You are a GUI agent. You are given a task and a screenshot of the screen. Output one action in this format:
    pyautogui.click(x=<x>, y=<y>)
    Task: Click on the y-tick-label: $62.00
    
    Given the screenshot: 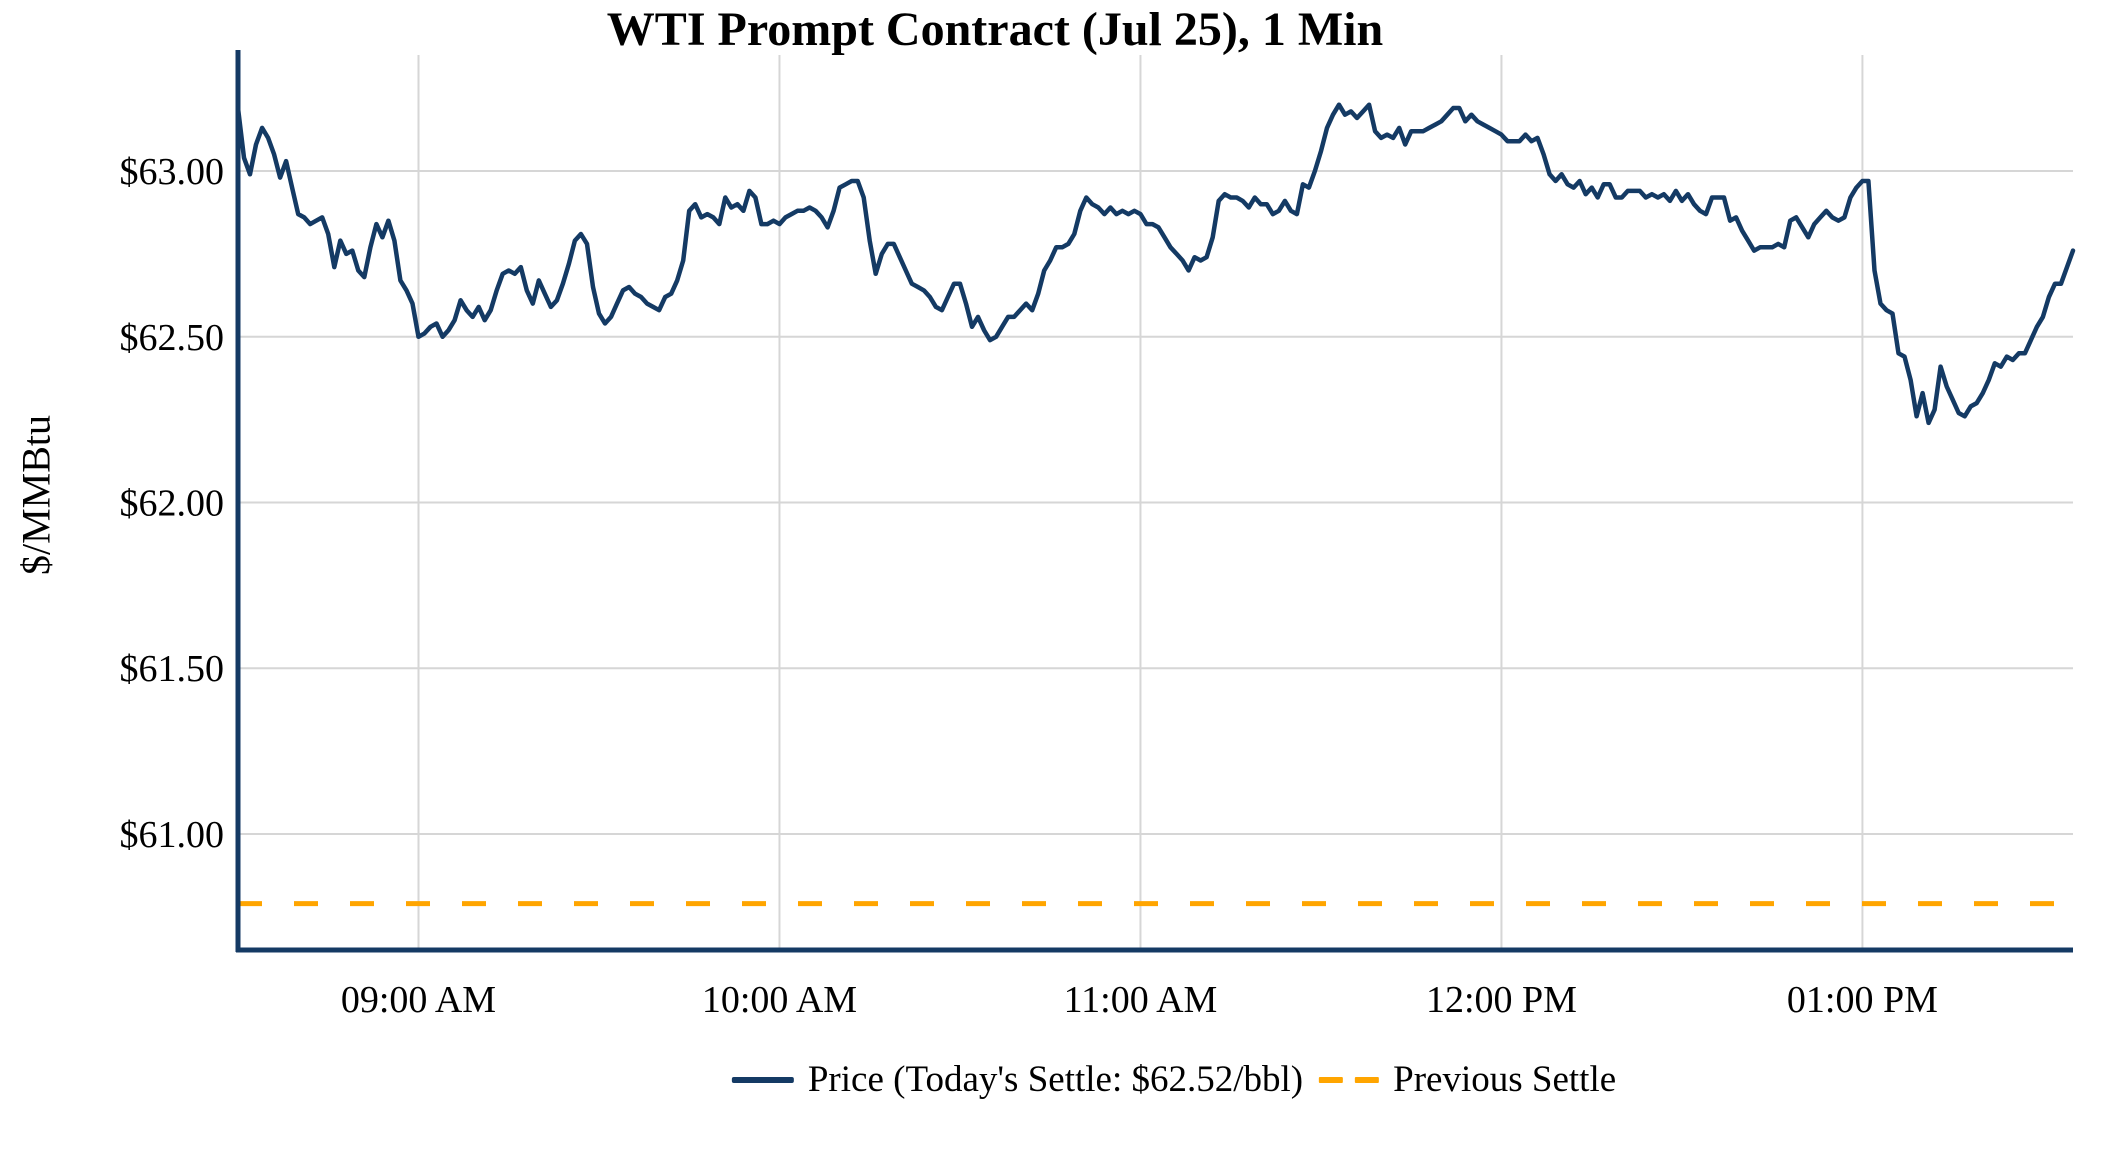 What is the action you would take?
    pyautogui.click(x=172, y=504)
    